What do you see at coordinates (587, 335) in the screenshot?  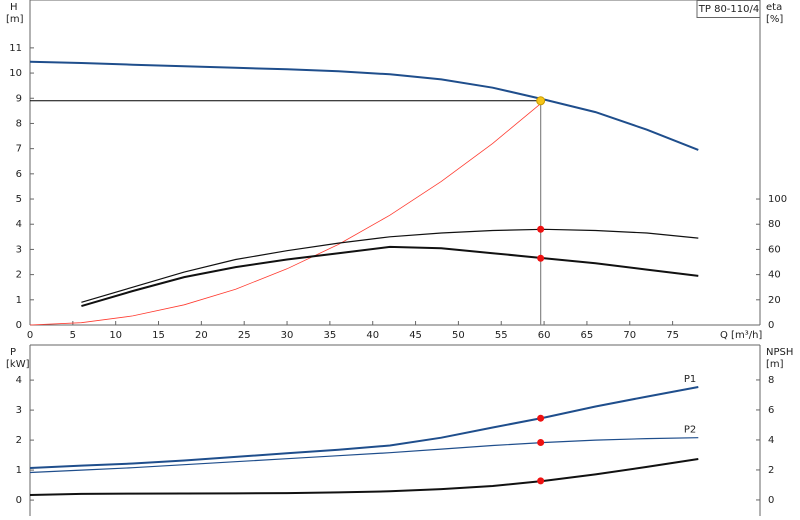 I see `x-tick-label: 65` at bounding box center [587, 335].